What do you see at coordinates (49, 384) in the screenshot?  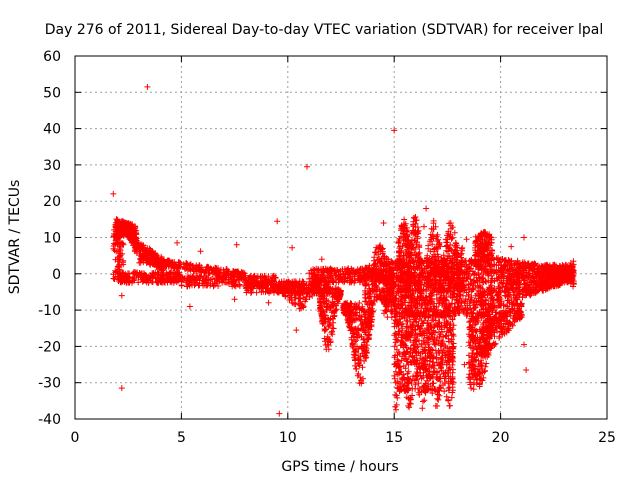 I see `y-tick-label: -30` at bounding box center [49, 384].